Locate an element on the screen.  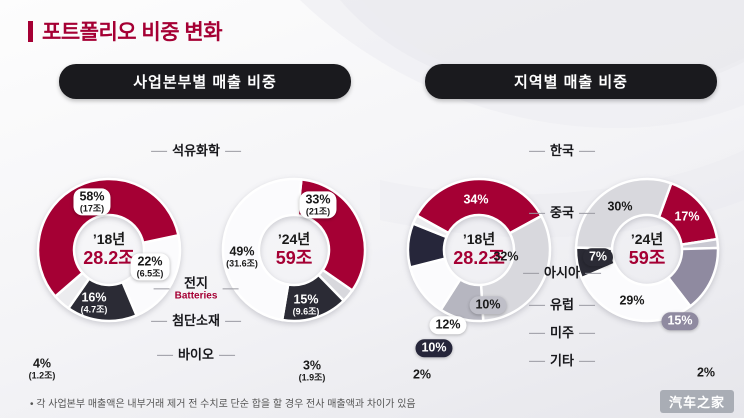
category-name: 미주 is located at coordinates (562, 332).